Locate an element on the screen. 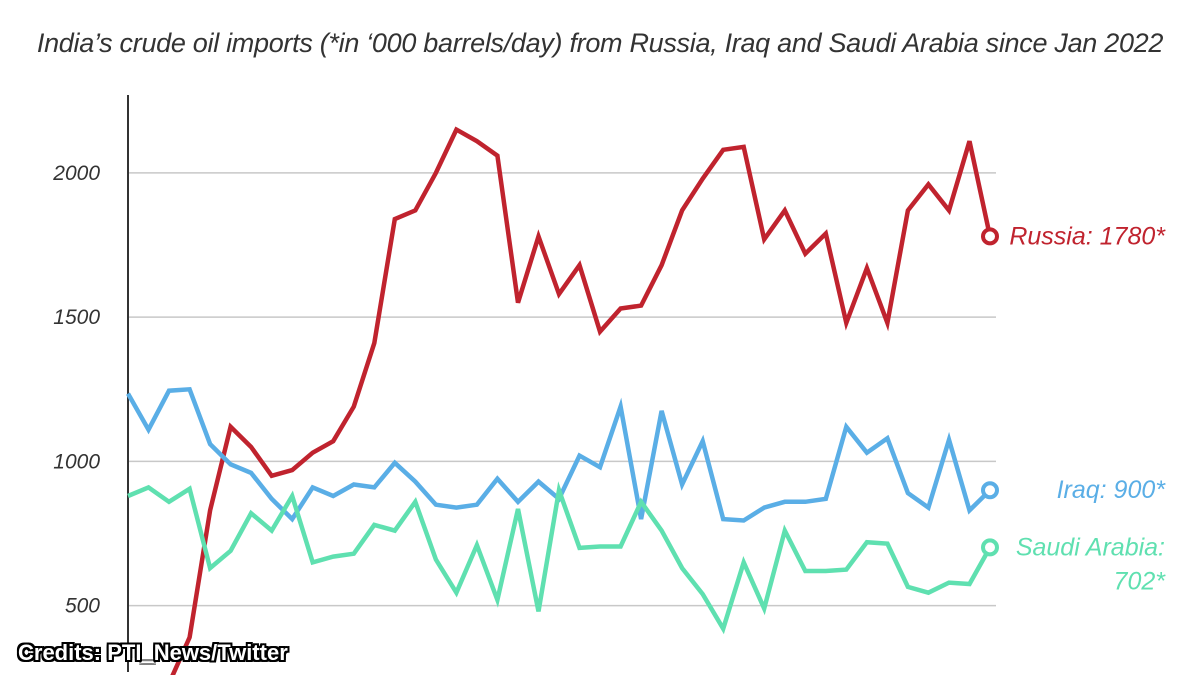  series-label-saudi-line-1: Saudi Arabia: is located at coordinates (1090, 547).